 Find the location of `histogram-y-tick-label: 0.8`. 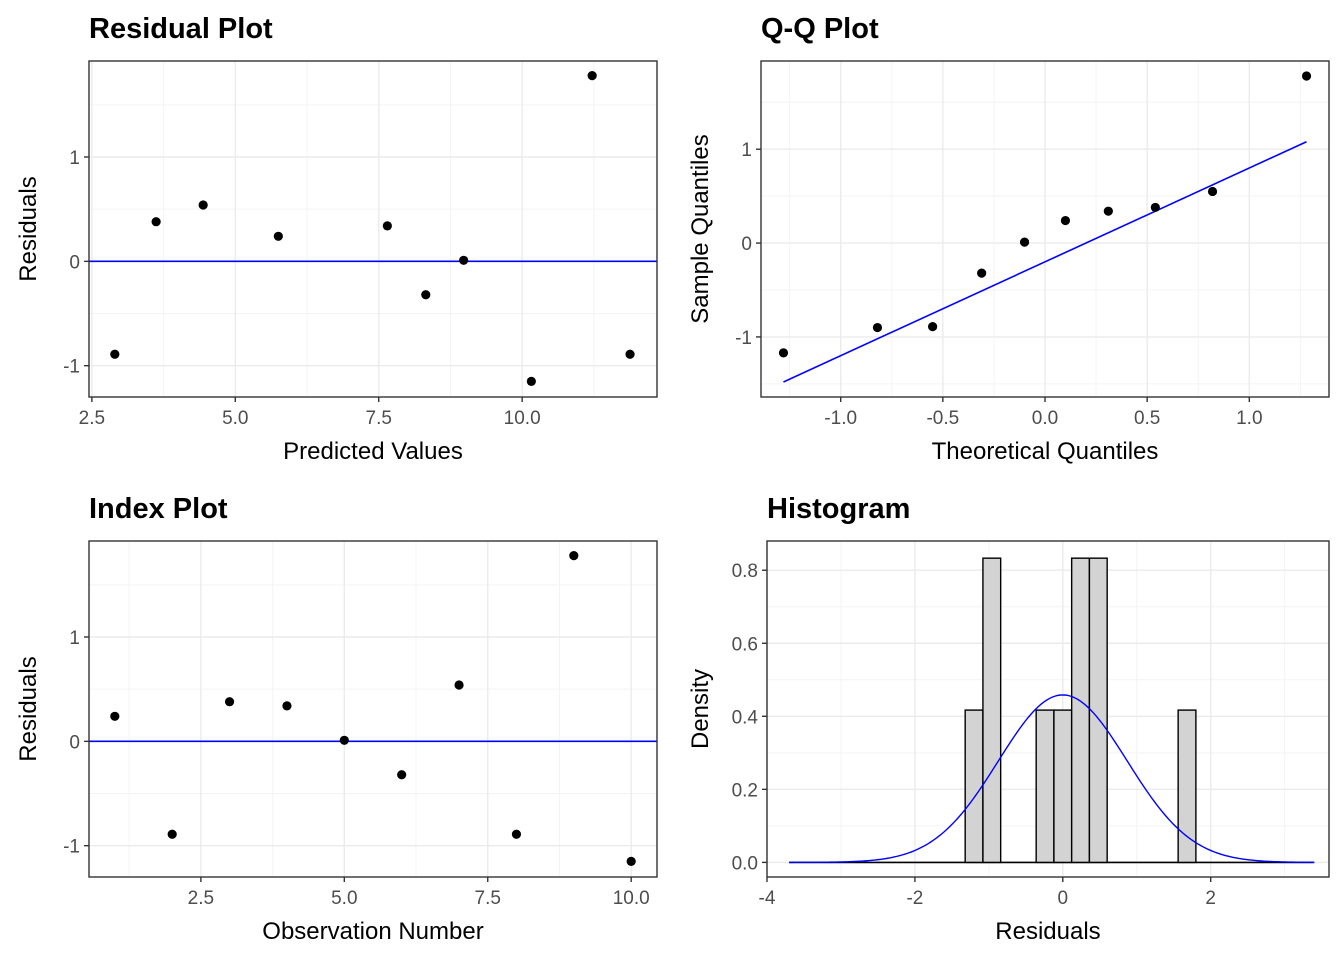

histogram-y-tick-label: 0.8 is located at coordinates (745, 571).